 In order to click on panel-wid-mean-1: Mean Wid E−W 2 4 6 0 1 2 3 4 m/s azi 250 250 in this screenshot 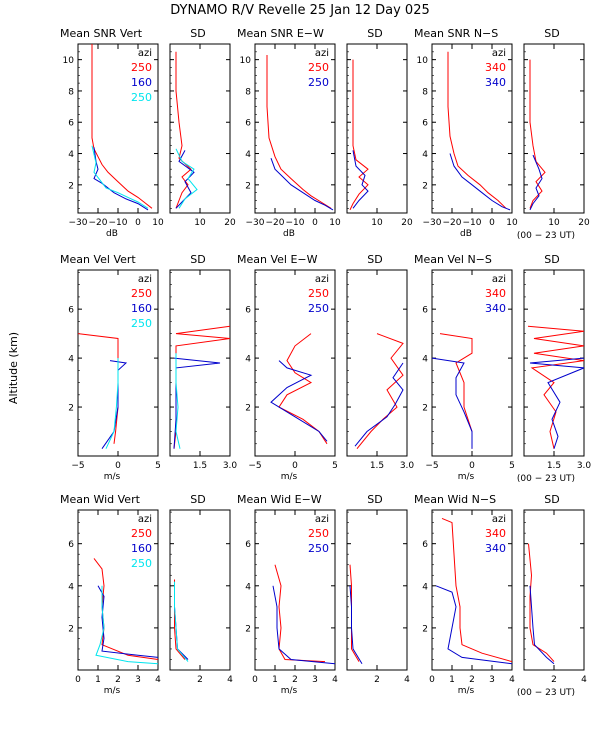, I will do `click(287, 594)`.